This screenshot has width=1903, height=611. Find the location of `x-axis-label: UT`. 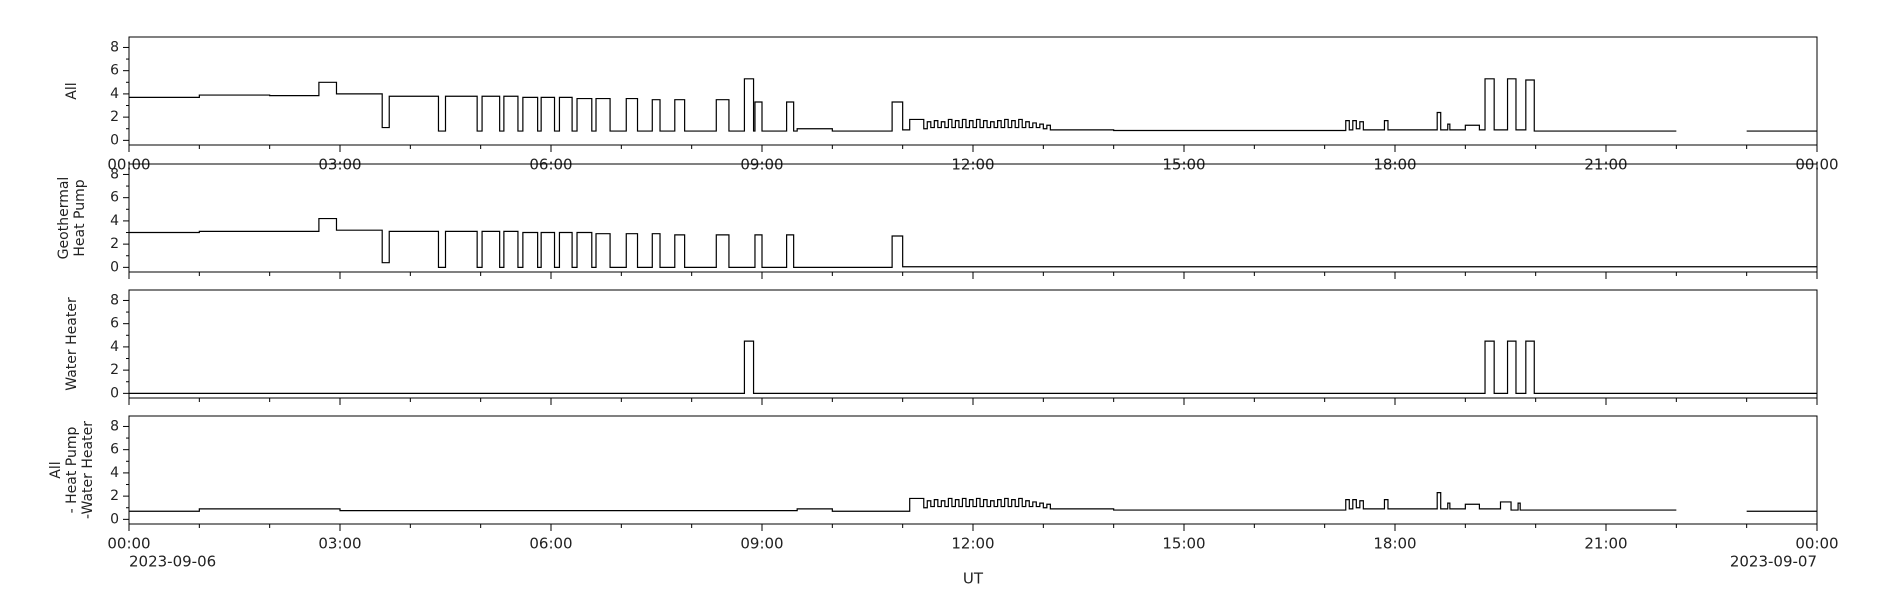

x-axis-label: UT is located at coordinates (973, 579).